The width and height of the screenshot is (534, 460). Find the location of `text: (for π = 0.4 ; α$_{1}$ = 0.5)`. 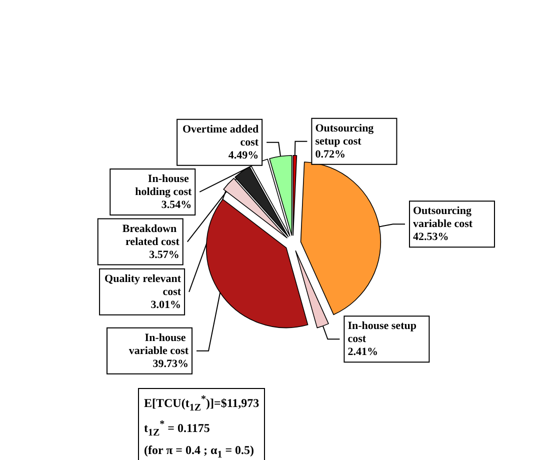

text: (for π = 0.4 ; α$_{1}$ = 0.5) is located at coordinates (200, 451).